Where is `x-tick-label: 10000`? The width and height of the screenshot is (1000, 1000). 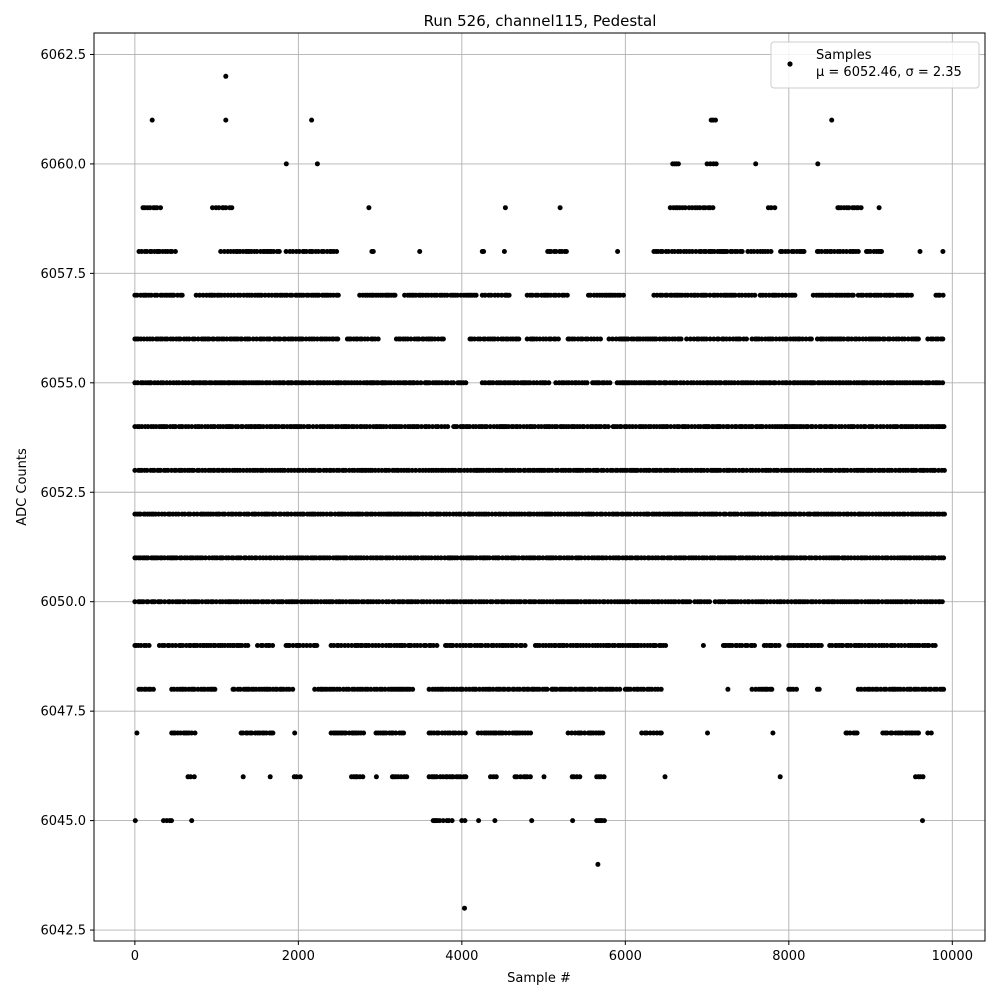
x-tick-label: 10000 is located at coordinates (952, 956).